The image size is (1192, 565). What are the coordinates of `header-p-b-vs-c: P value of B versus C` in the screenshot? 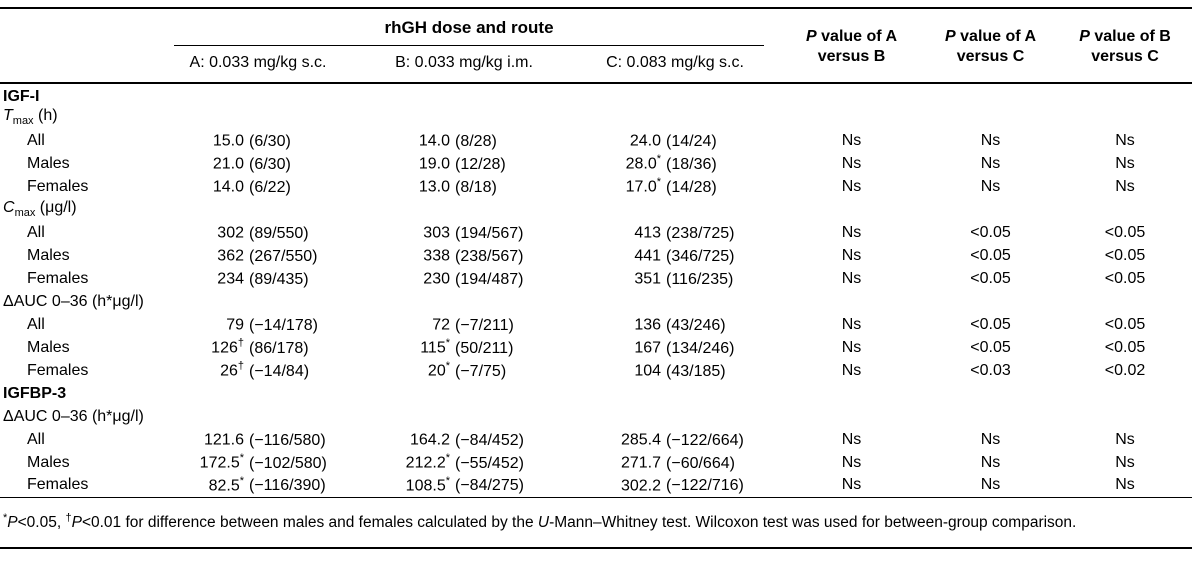 It's located at (1125, 46).